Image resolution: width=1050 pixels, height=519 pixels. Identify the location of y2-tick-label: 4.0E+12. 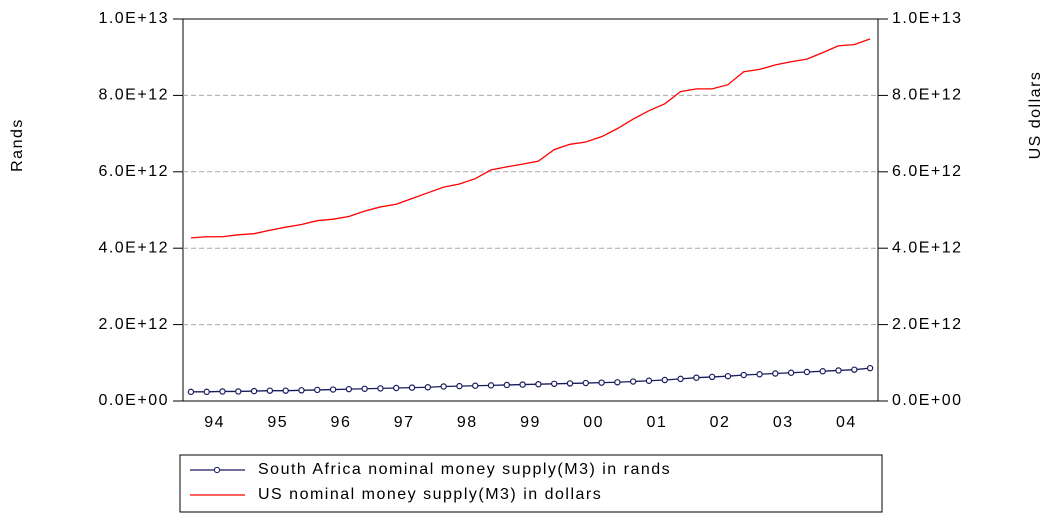
(927, 247).